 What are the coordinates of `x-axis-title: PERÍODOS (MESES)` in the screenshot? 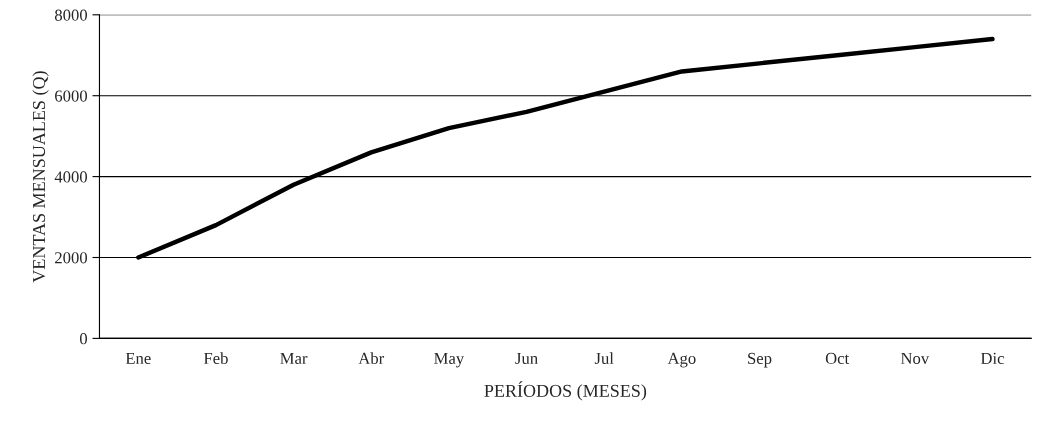 It's located at (565, 391).